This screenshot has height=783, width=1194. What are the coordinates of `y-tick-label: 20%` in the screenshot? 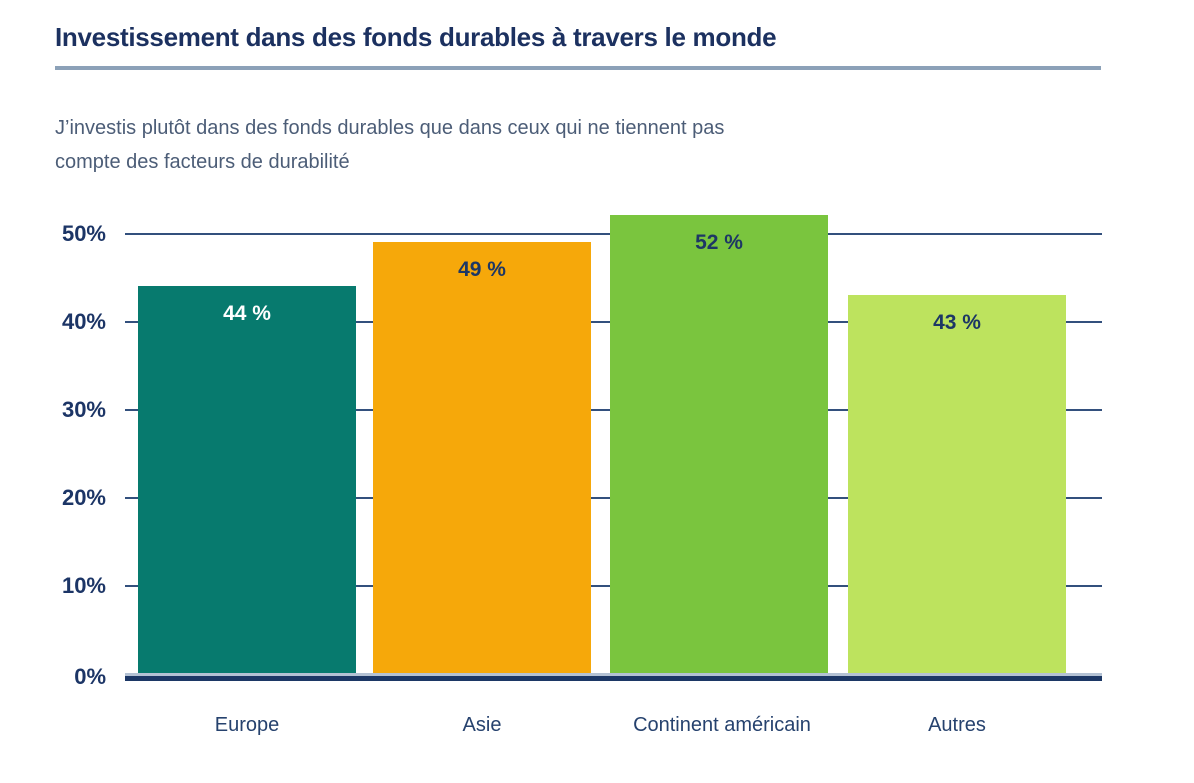 It's located at (83, 497).